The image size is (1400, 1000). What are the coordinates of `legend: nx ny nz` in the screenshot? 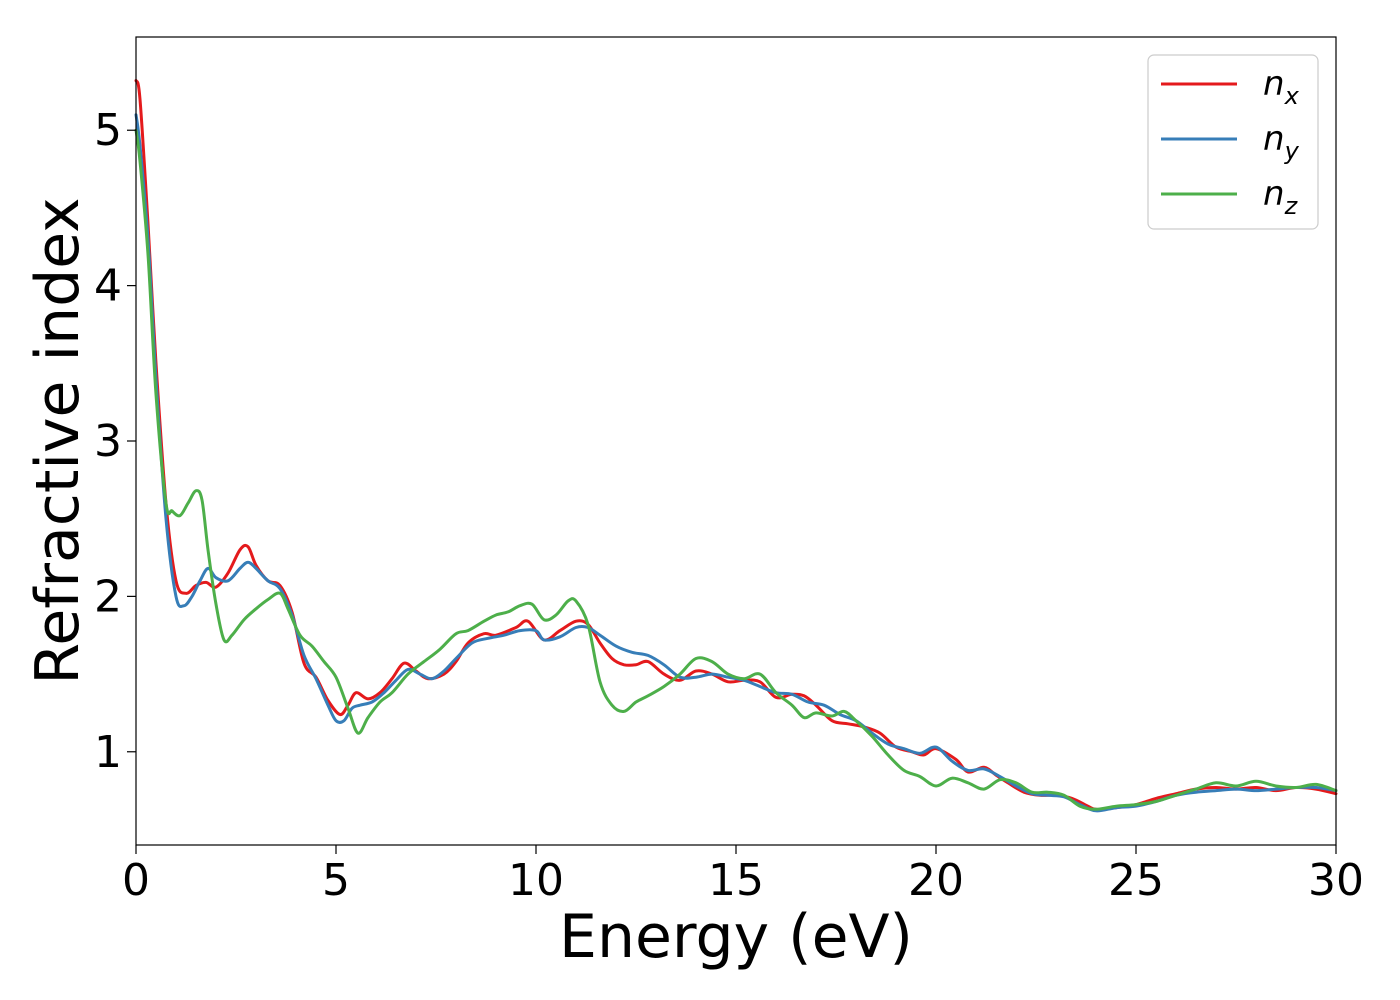 It's located at (1233, 142).